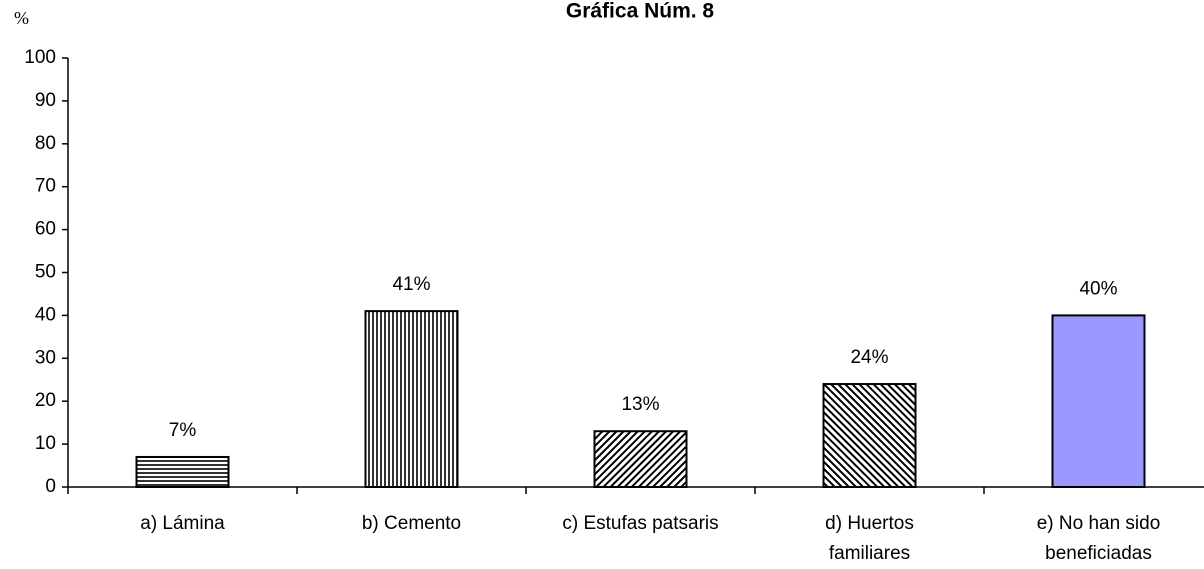 This screenshot has height=569, width=1204. I want to click on y-tick-label: 60, so click(45, 229).